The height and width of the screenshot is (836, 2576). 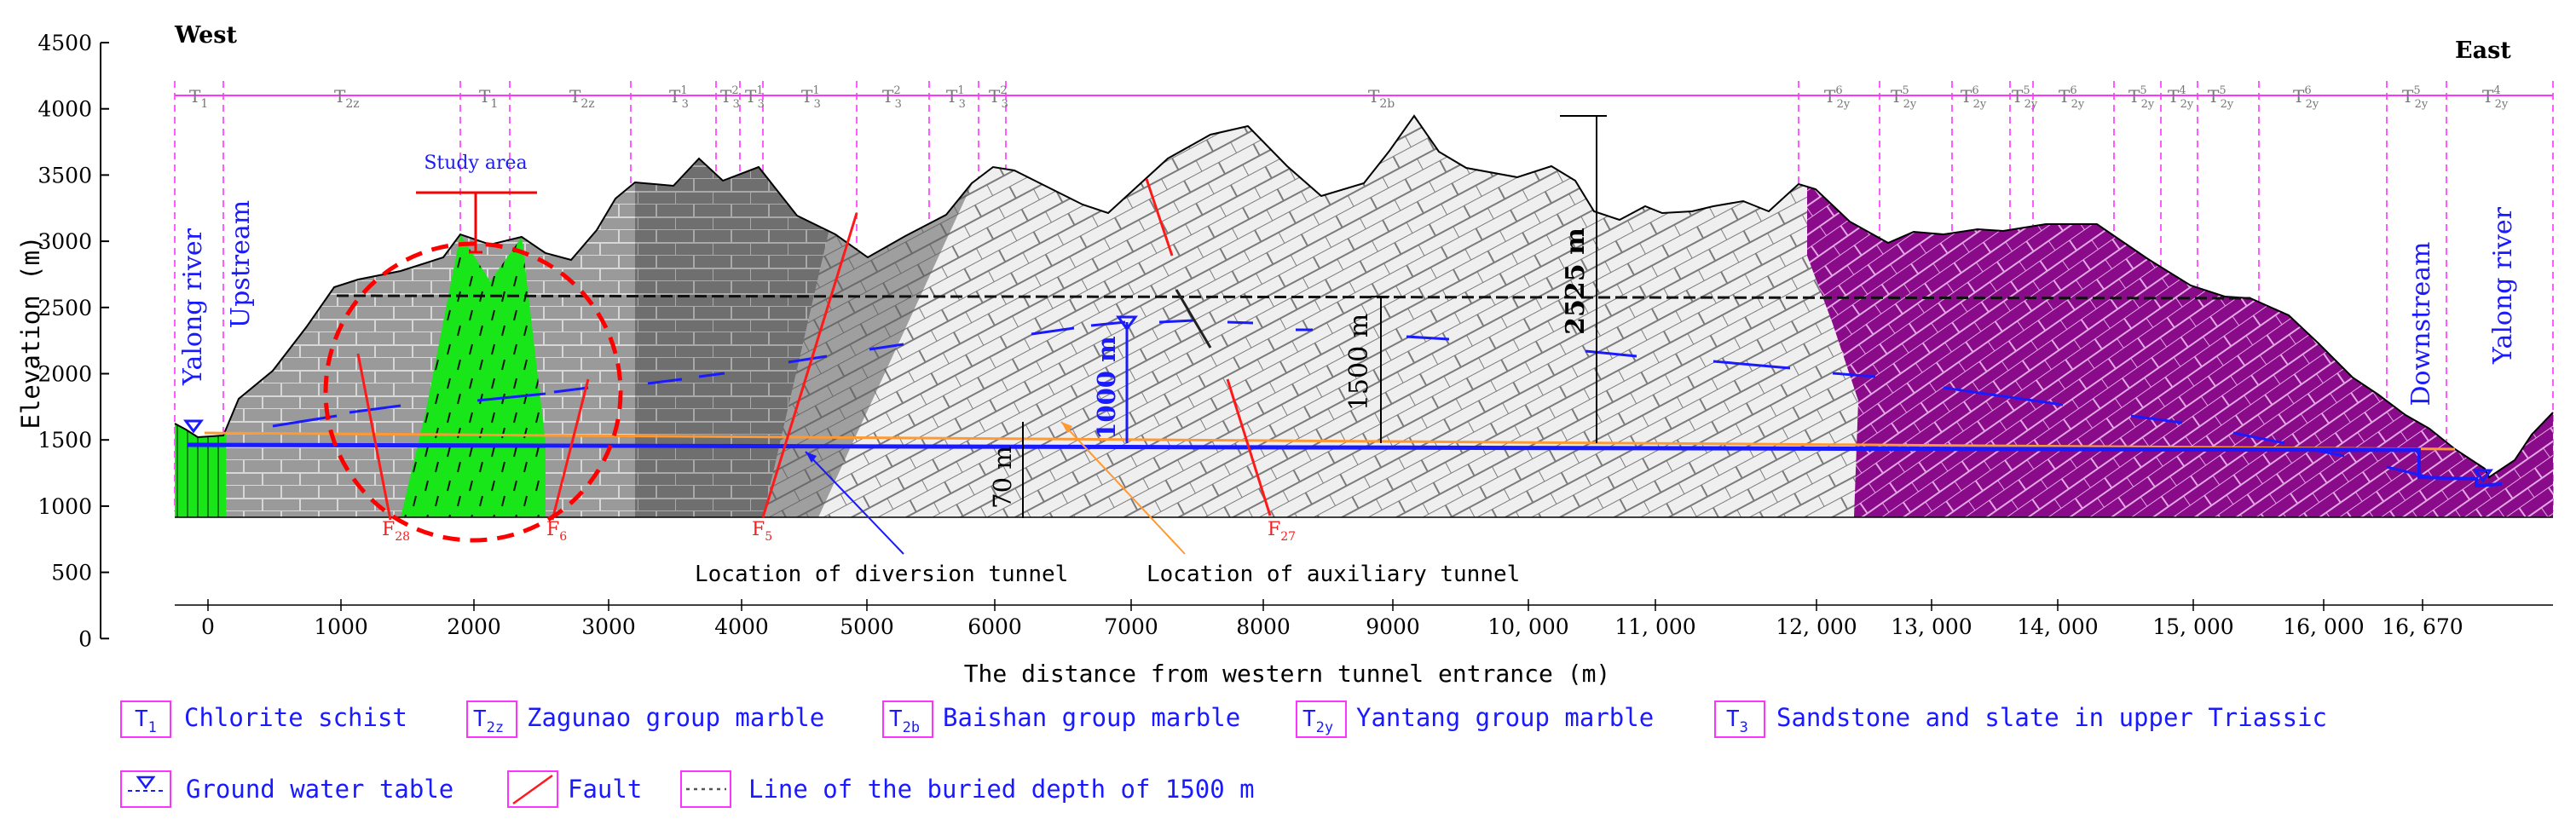 I want to click on diversion-tunnel-label: Location of diversion tunnel, so click(x=881, y=574).